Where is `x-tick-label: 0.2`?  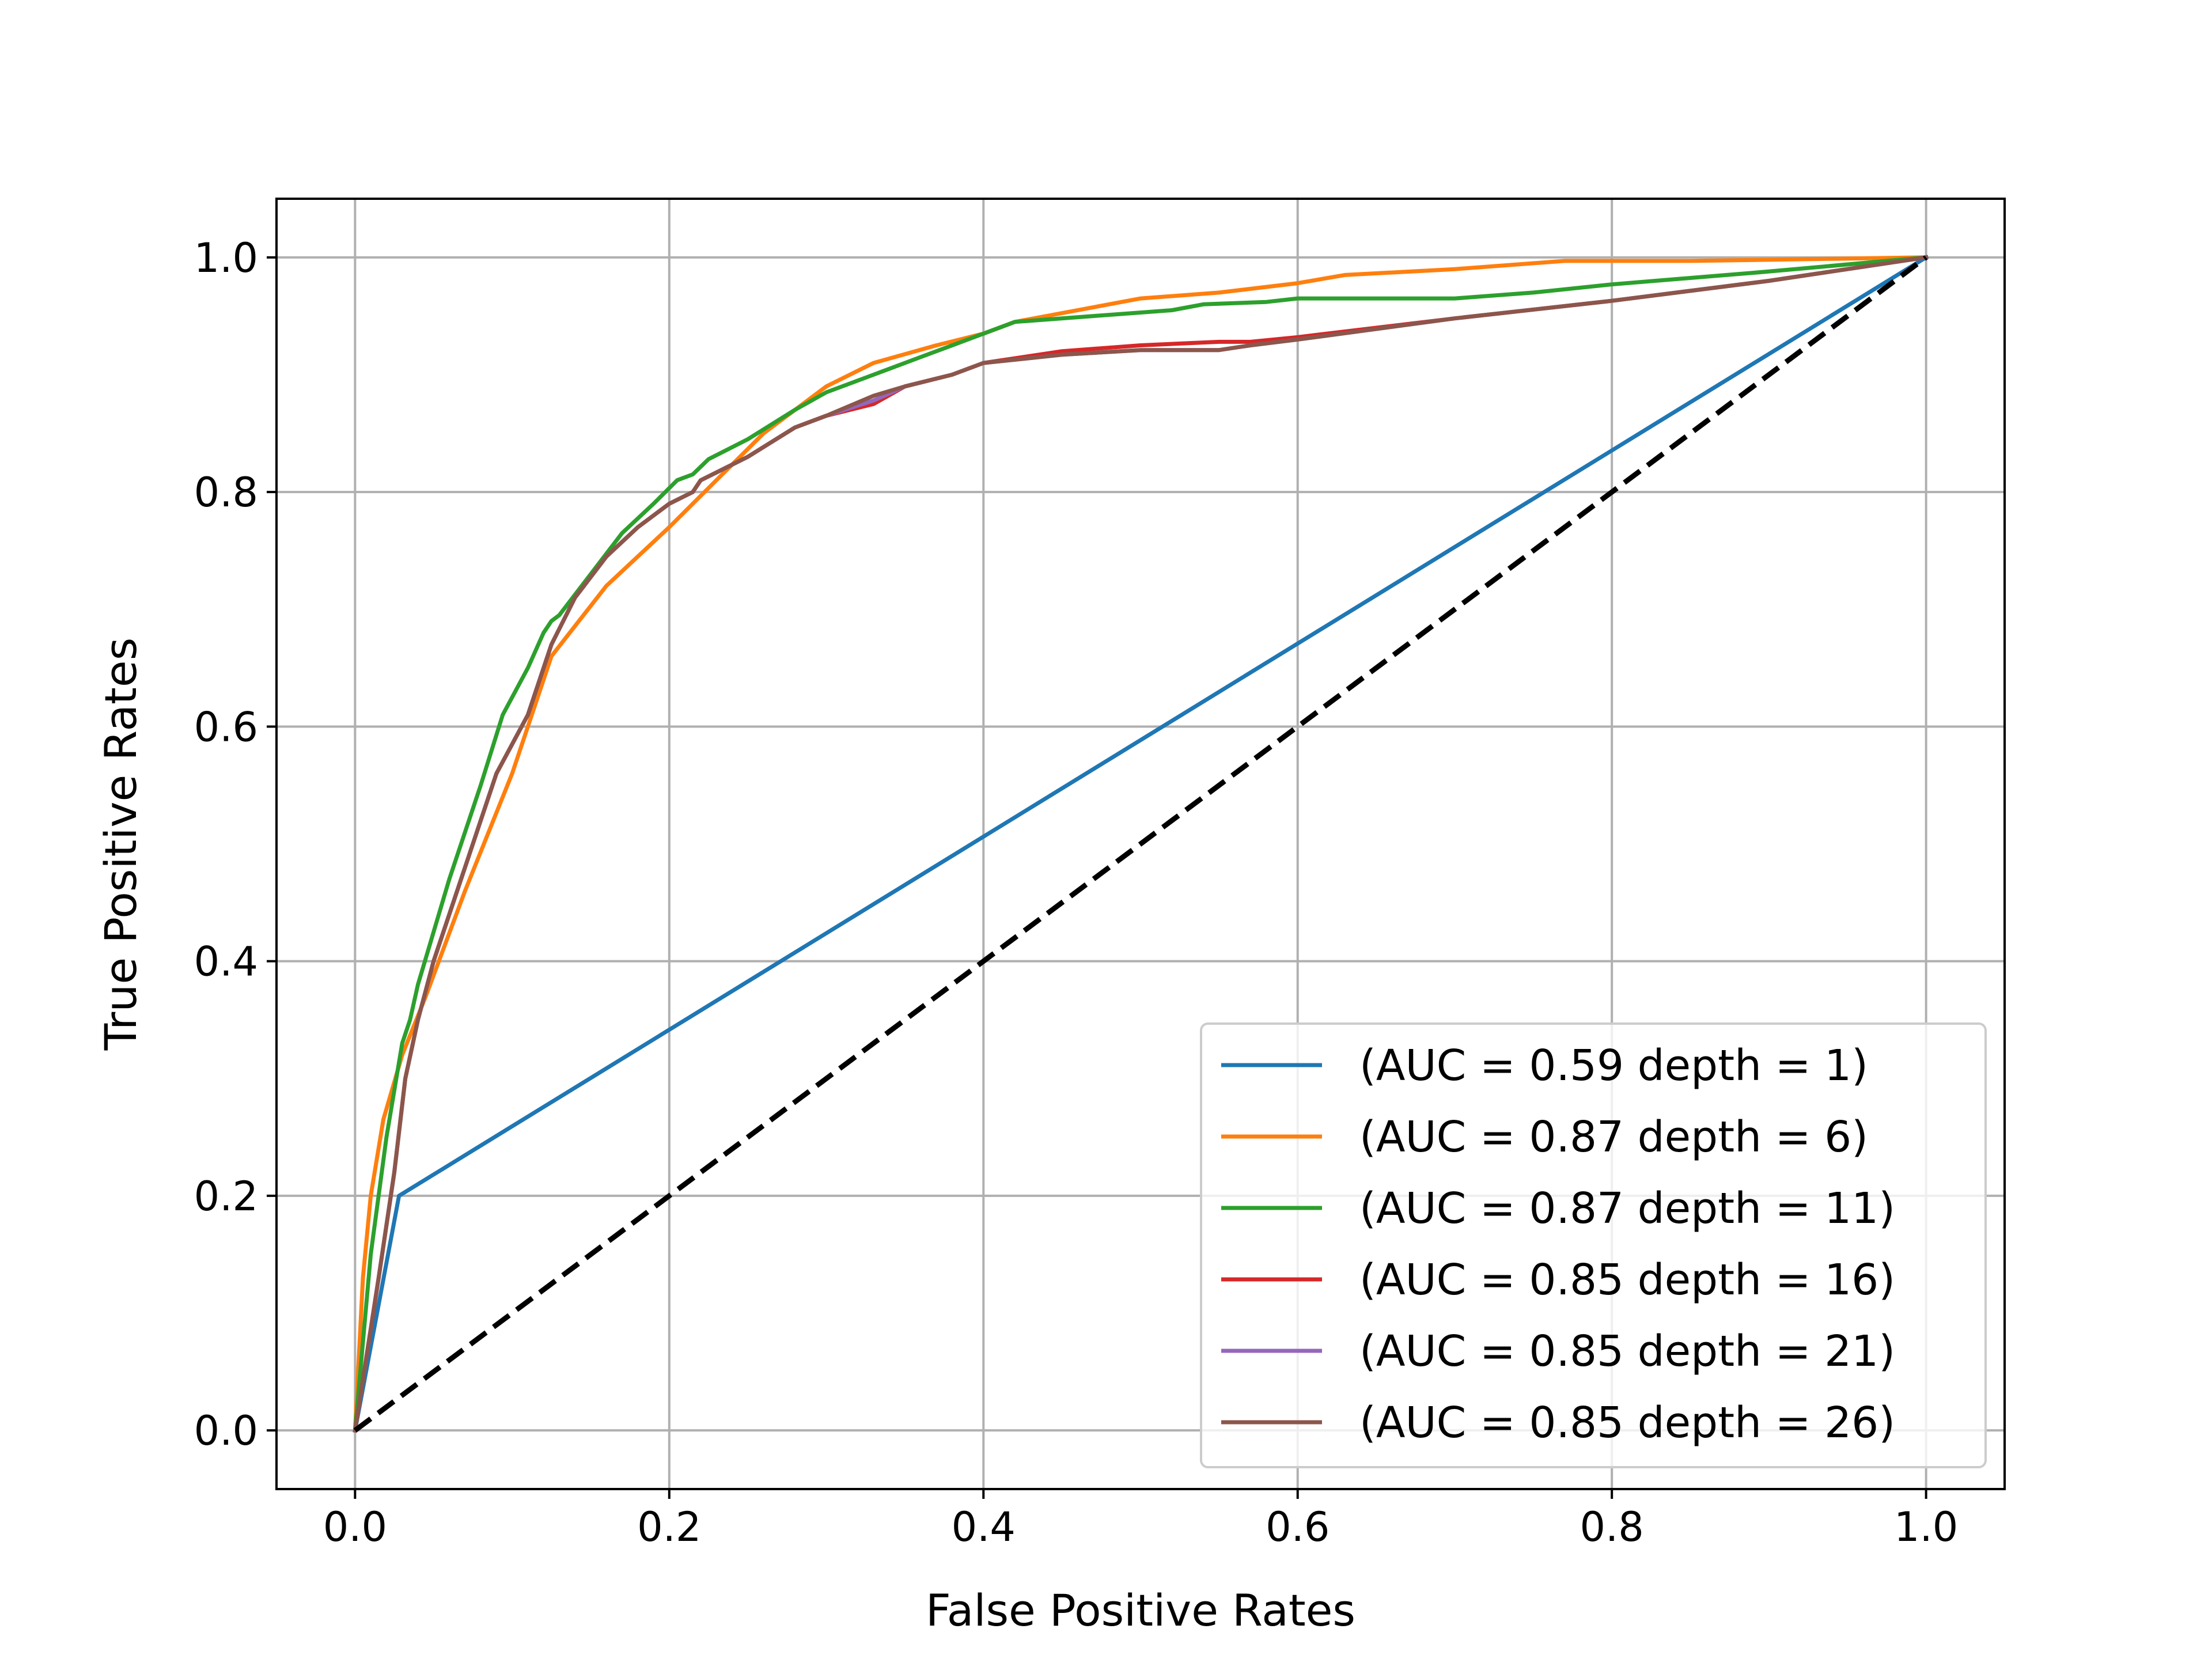 x-tick-label: 0.2 is located at coordinates (669, 1527).